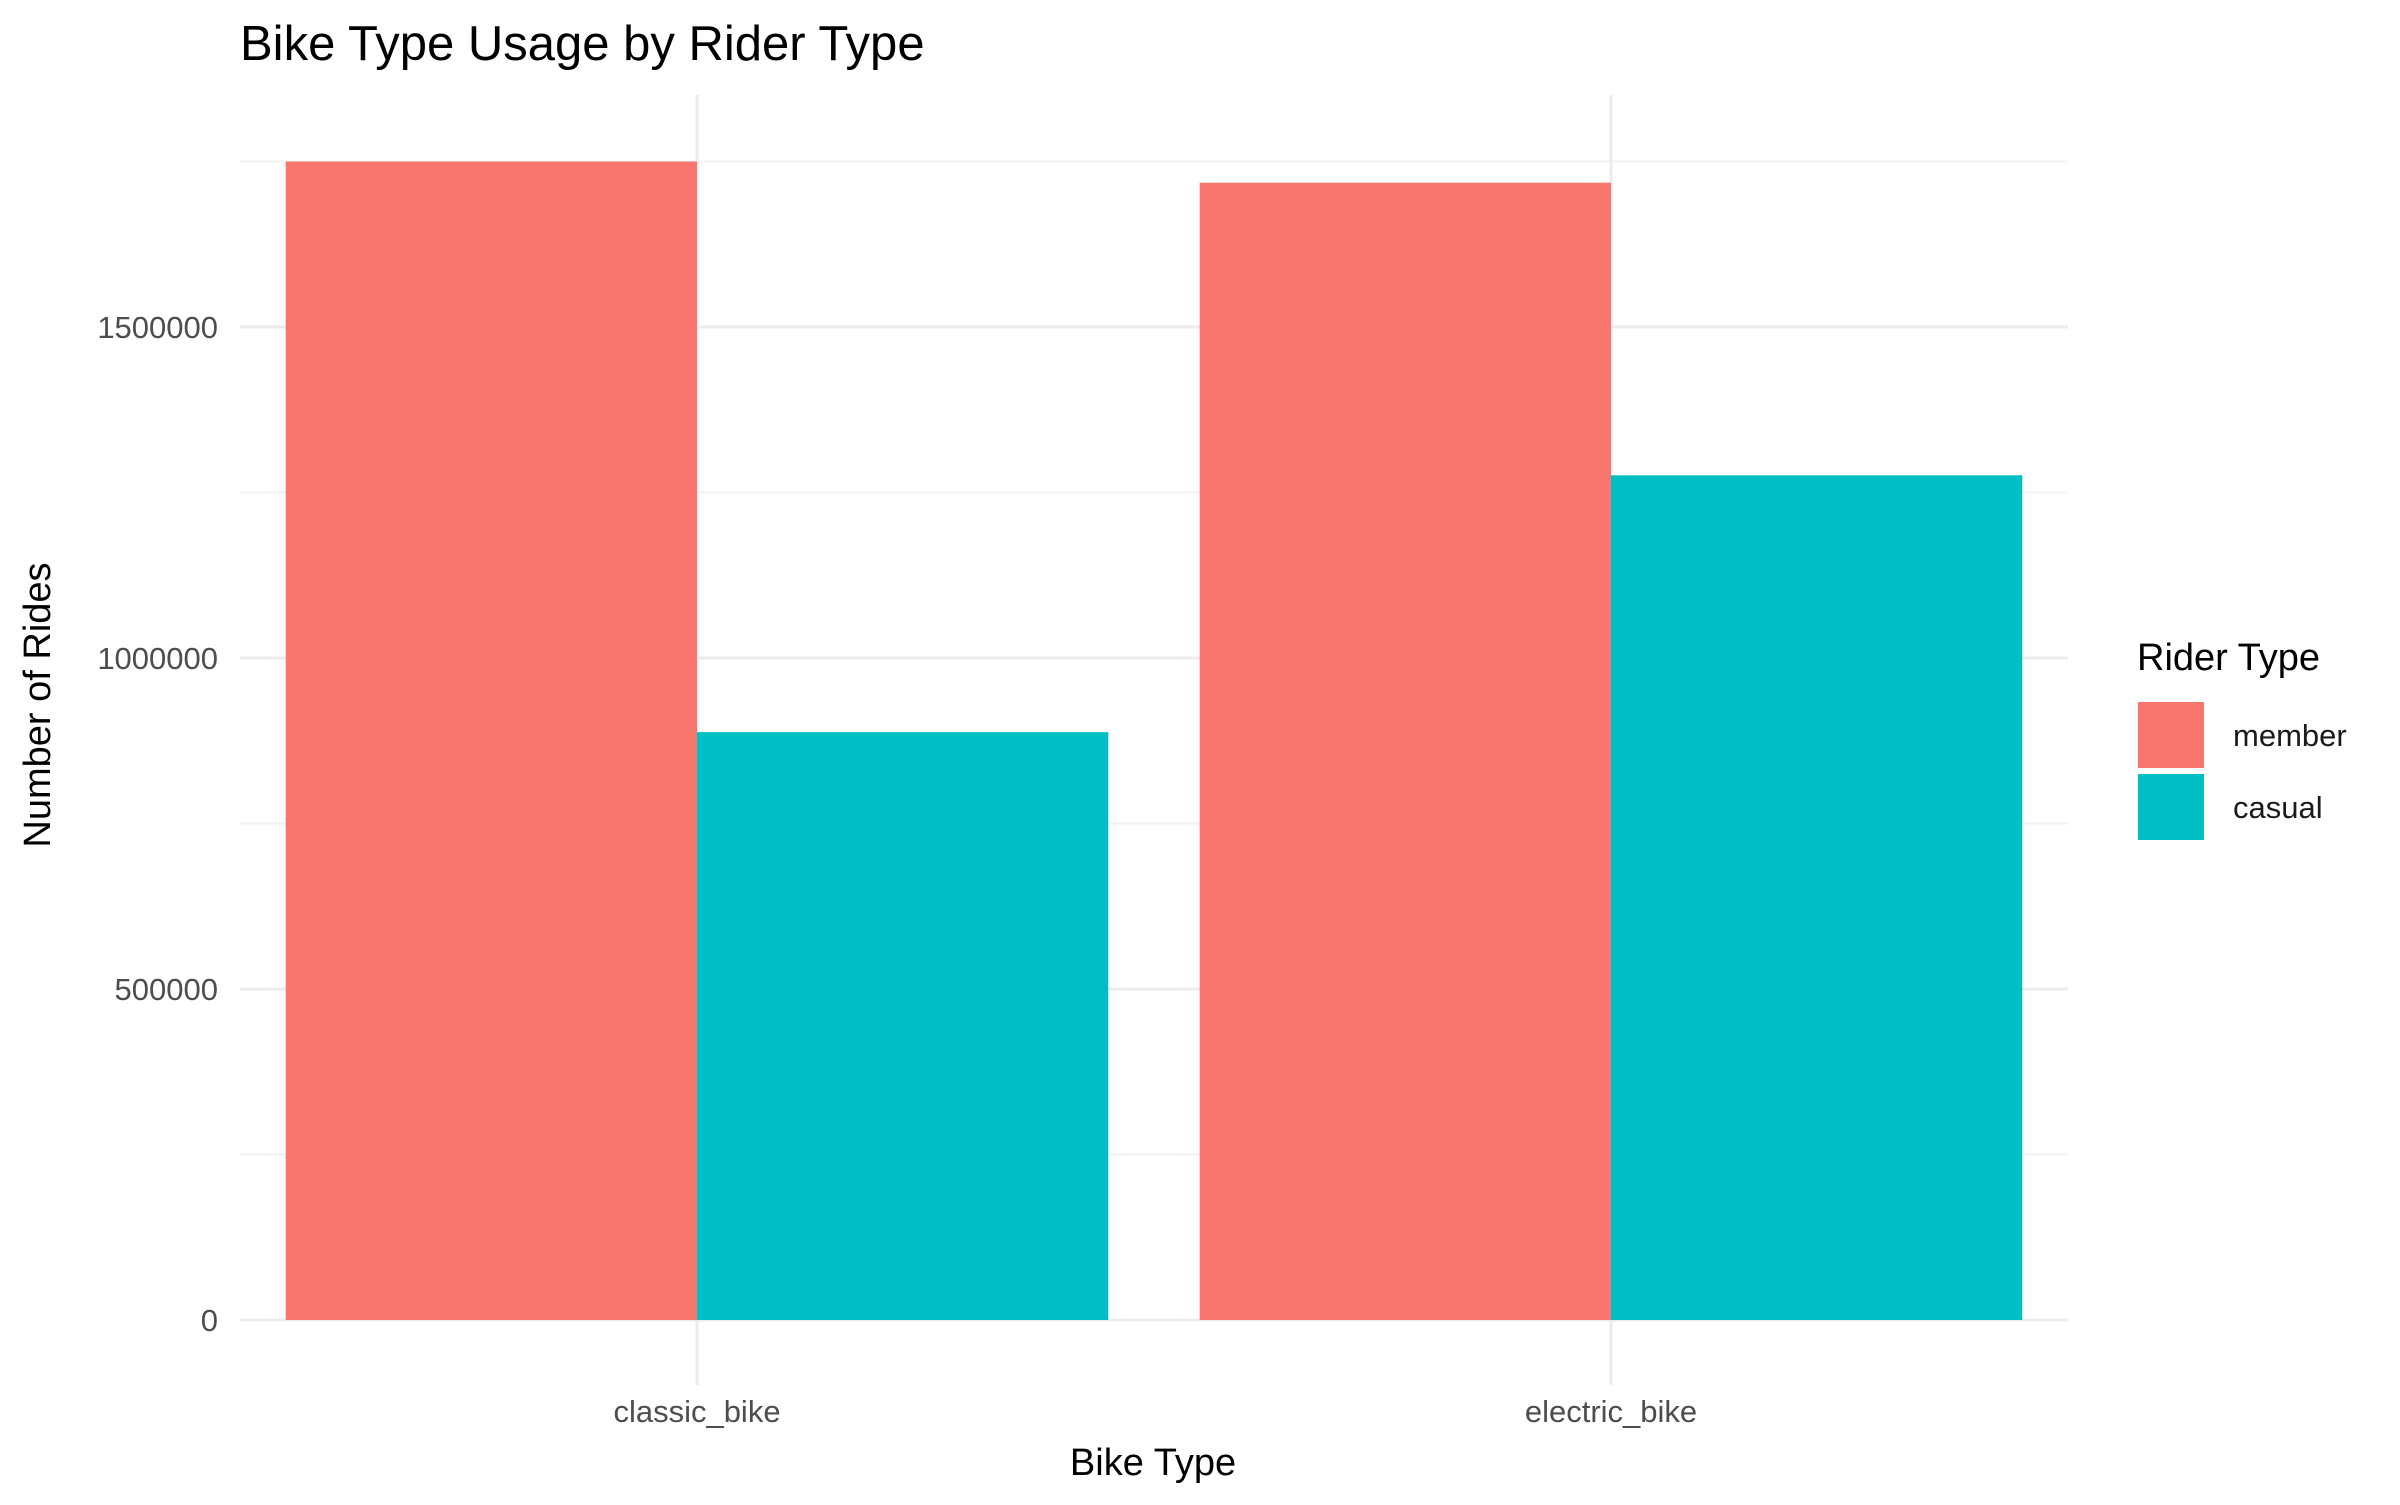 The width and height of the screenshot is (2400, 1505). Describe the element at coordinates (157, 658) in the screenshot. I see `y-tick-label: 1000000` at that location.